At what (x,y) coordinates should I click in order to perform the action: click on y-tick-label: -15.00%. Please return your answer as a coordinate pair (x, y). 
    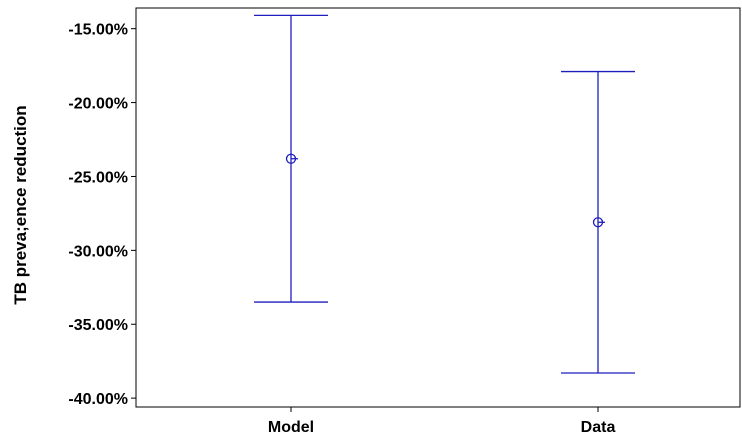
    Looking at the image, I should click on (98, 30).